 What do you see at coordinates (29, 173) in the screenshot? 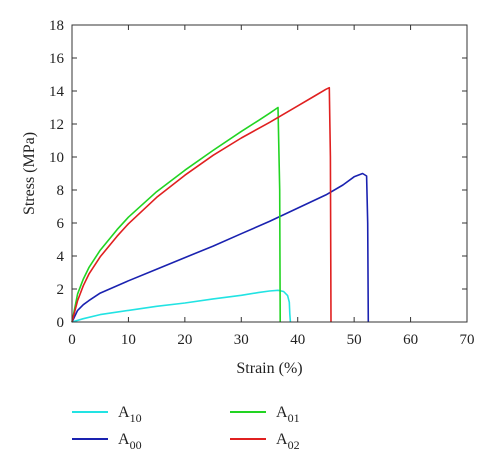
I see `y-axis-title: Stress (MPa)` at bounding box center [29, 173].